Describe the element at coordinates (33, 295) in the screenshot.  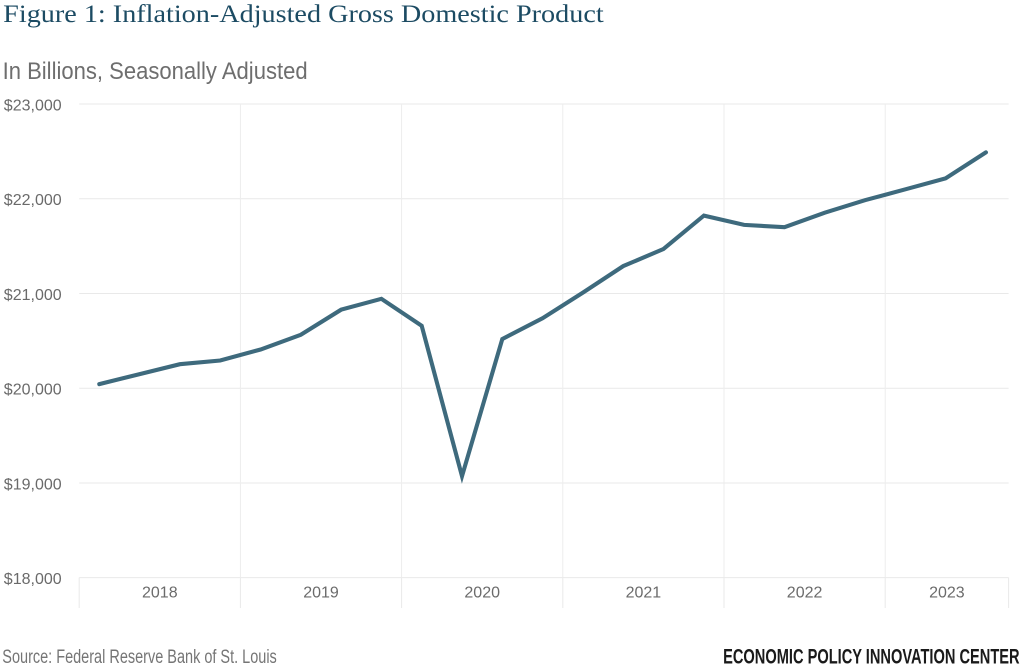
I see `svg-text: $21,000` at that location.